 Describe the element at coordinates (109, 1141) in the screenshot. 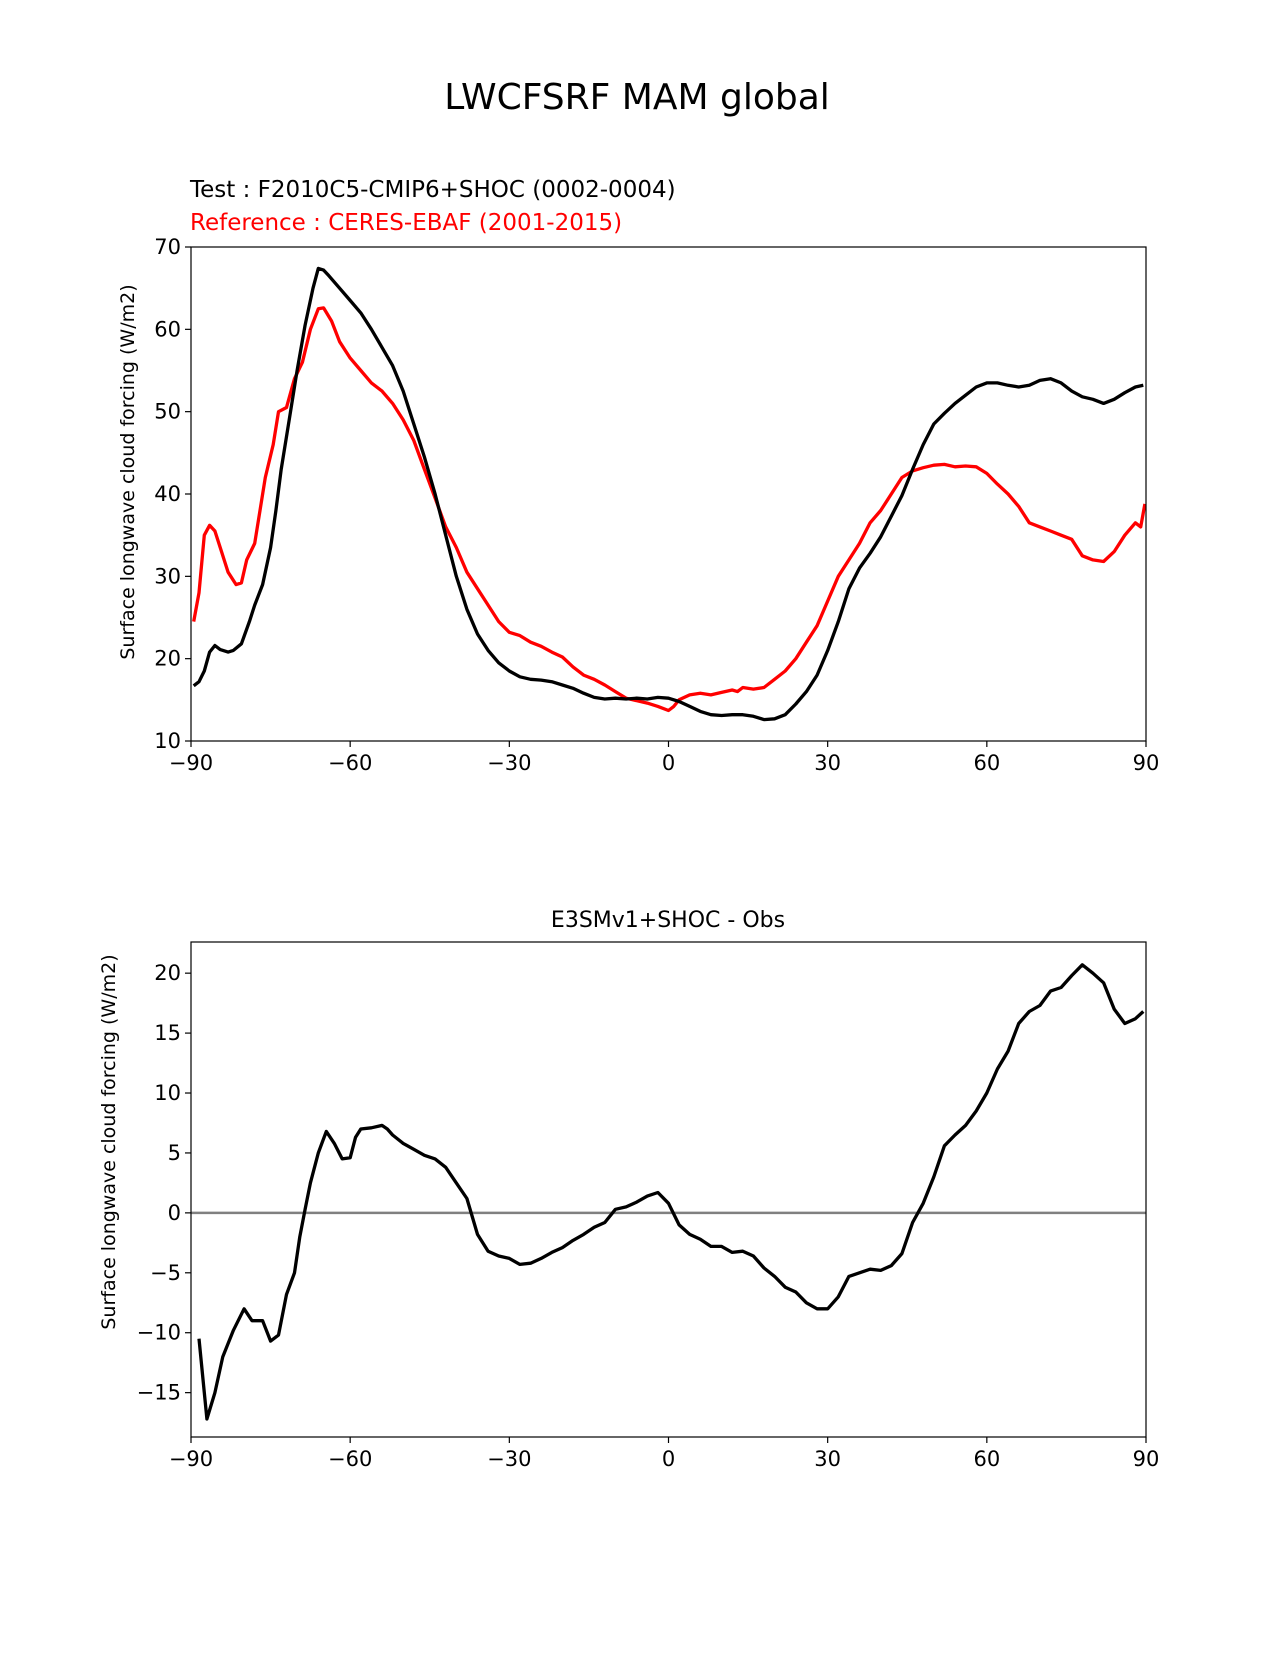

I see `bottom-panel-y-axis-label: Surface longwave cloud forcing (W/m2)` at that location.